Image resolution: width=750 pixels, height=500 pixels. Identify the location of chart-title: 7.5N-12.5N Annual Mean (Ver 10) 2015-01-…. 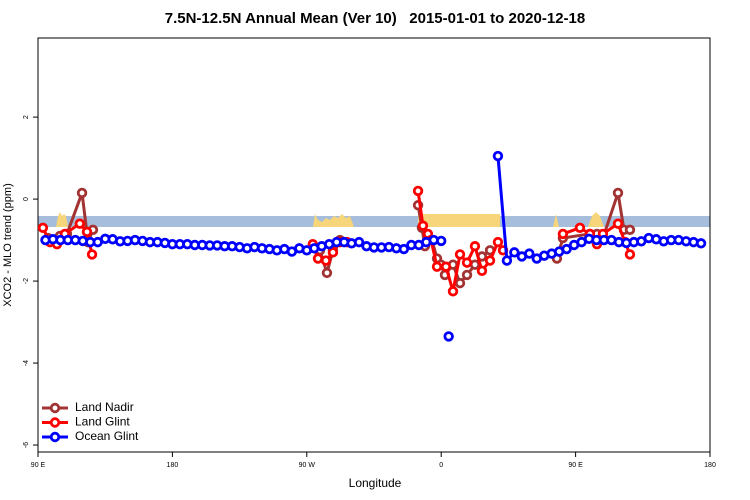
(375, 18).